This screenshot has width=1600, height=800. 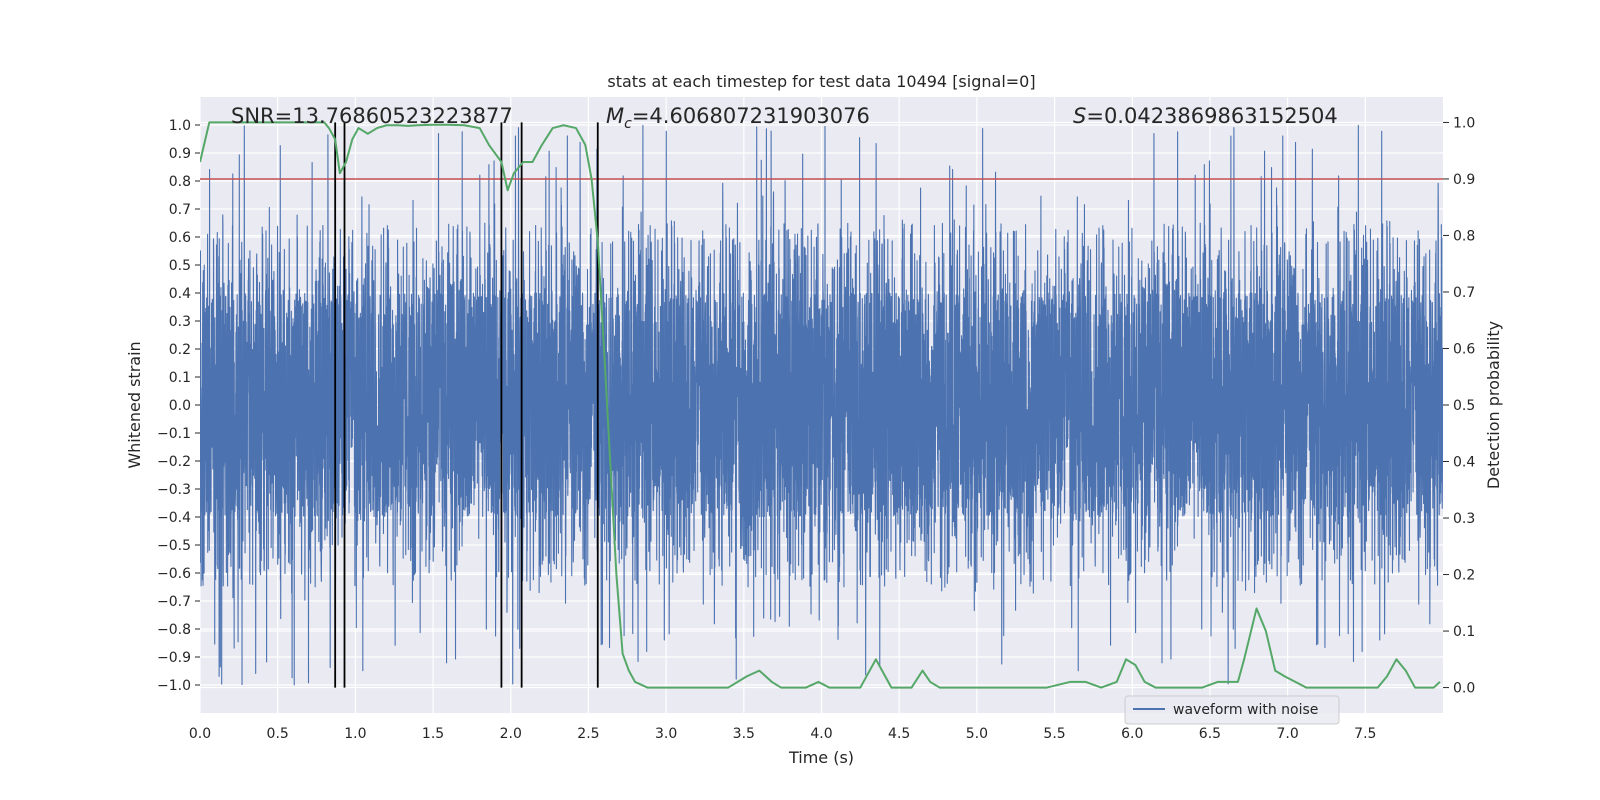 I want to click on legend-box, so click(x=1232, y=710).